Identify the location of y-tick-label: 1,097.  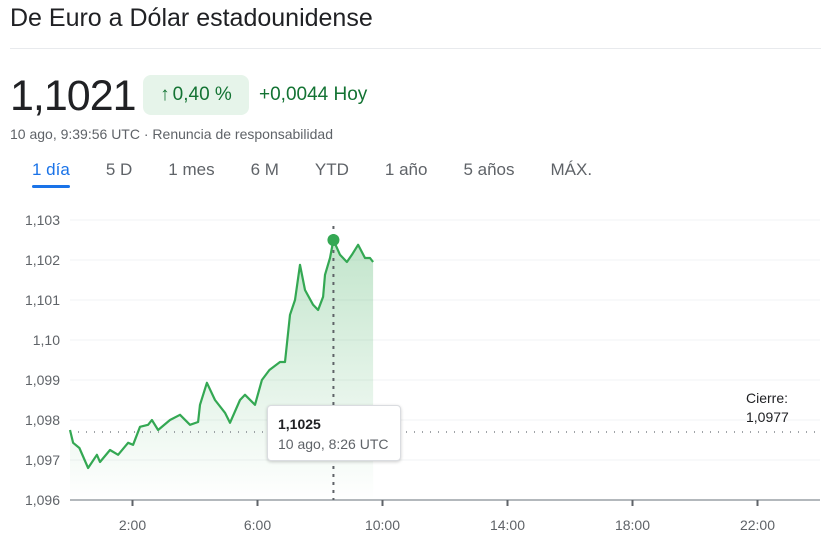
(42, 460).